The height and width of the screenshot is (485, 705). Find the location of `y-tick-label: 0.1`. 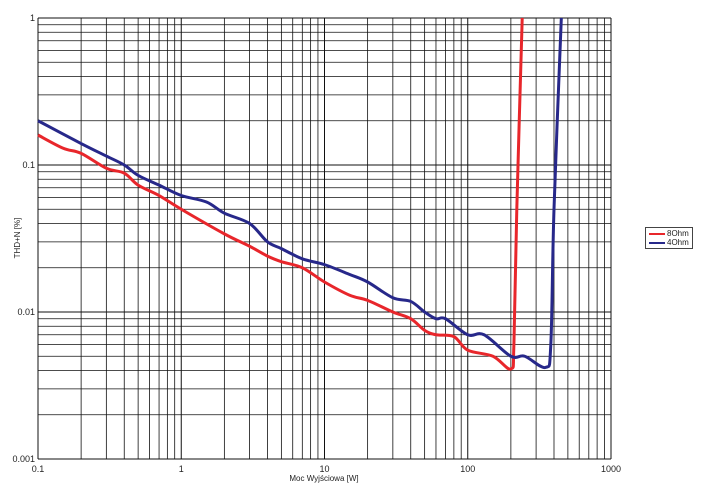

y-tick-label: 0.1 is located at coordinates (28, 165).